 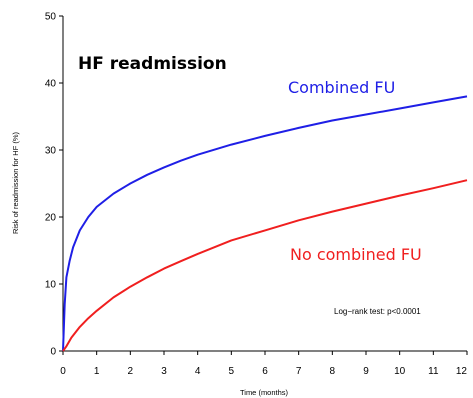 I want to click on chart-title: HF readmission, so click(x=152, y=64).